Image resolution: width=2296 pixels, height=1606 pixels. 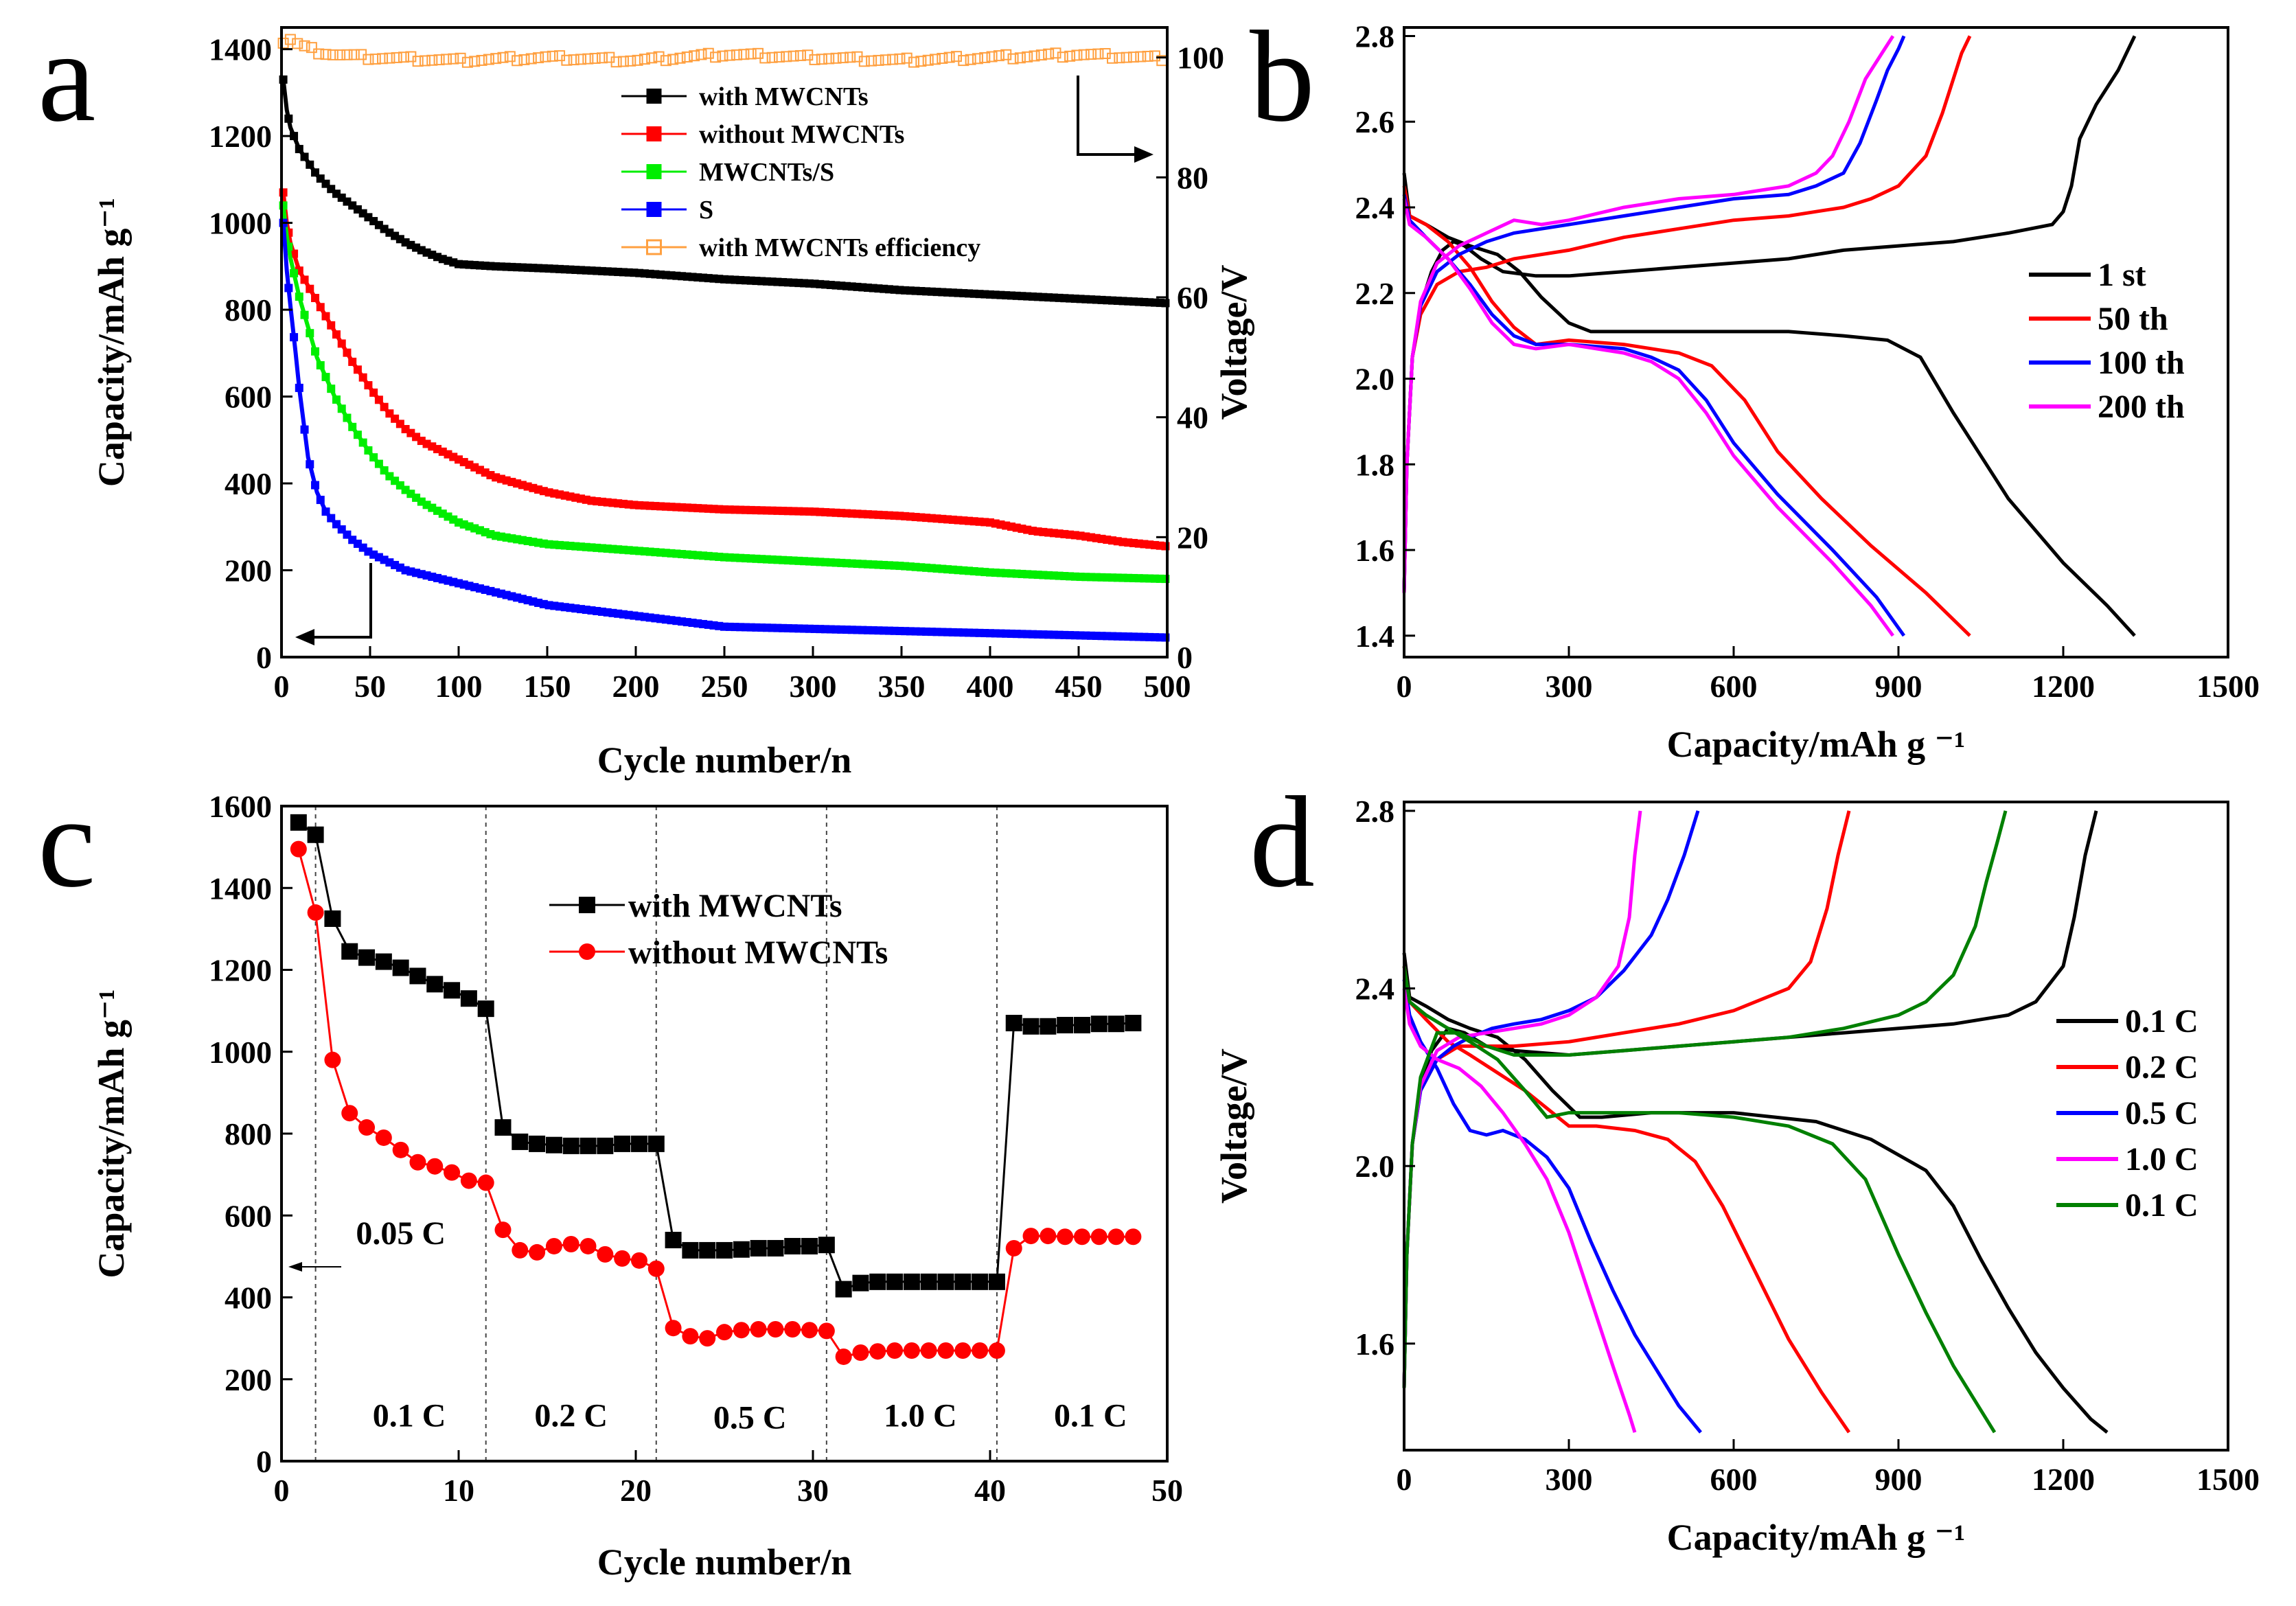 I want to click on panel-a-y2tick-label: 80, so click(x=1192, y=177).